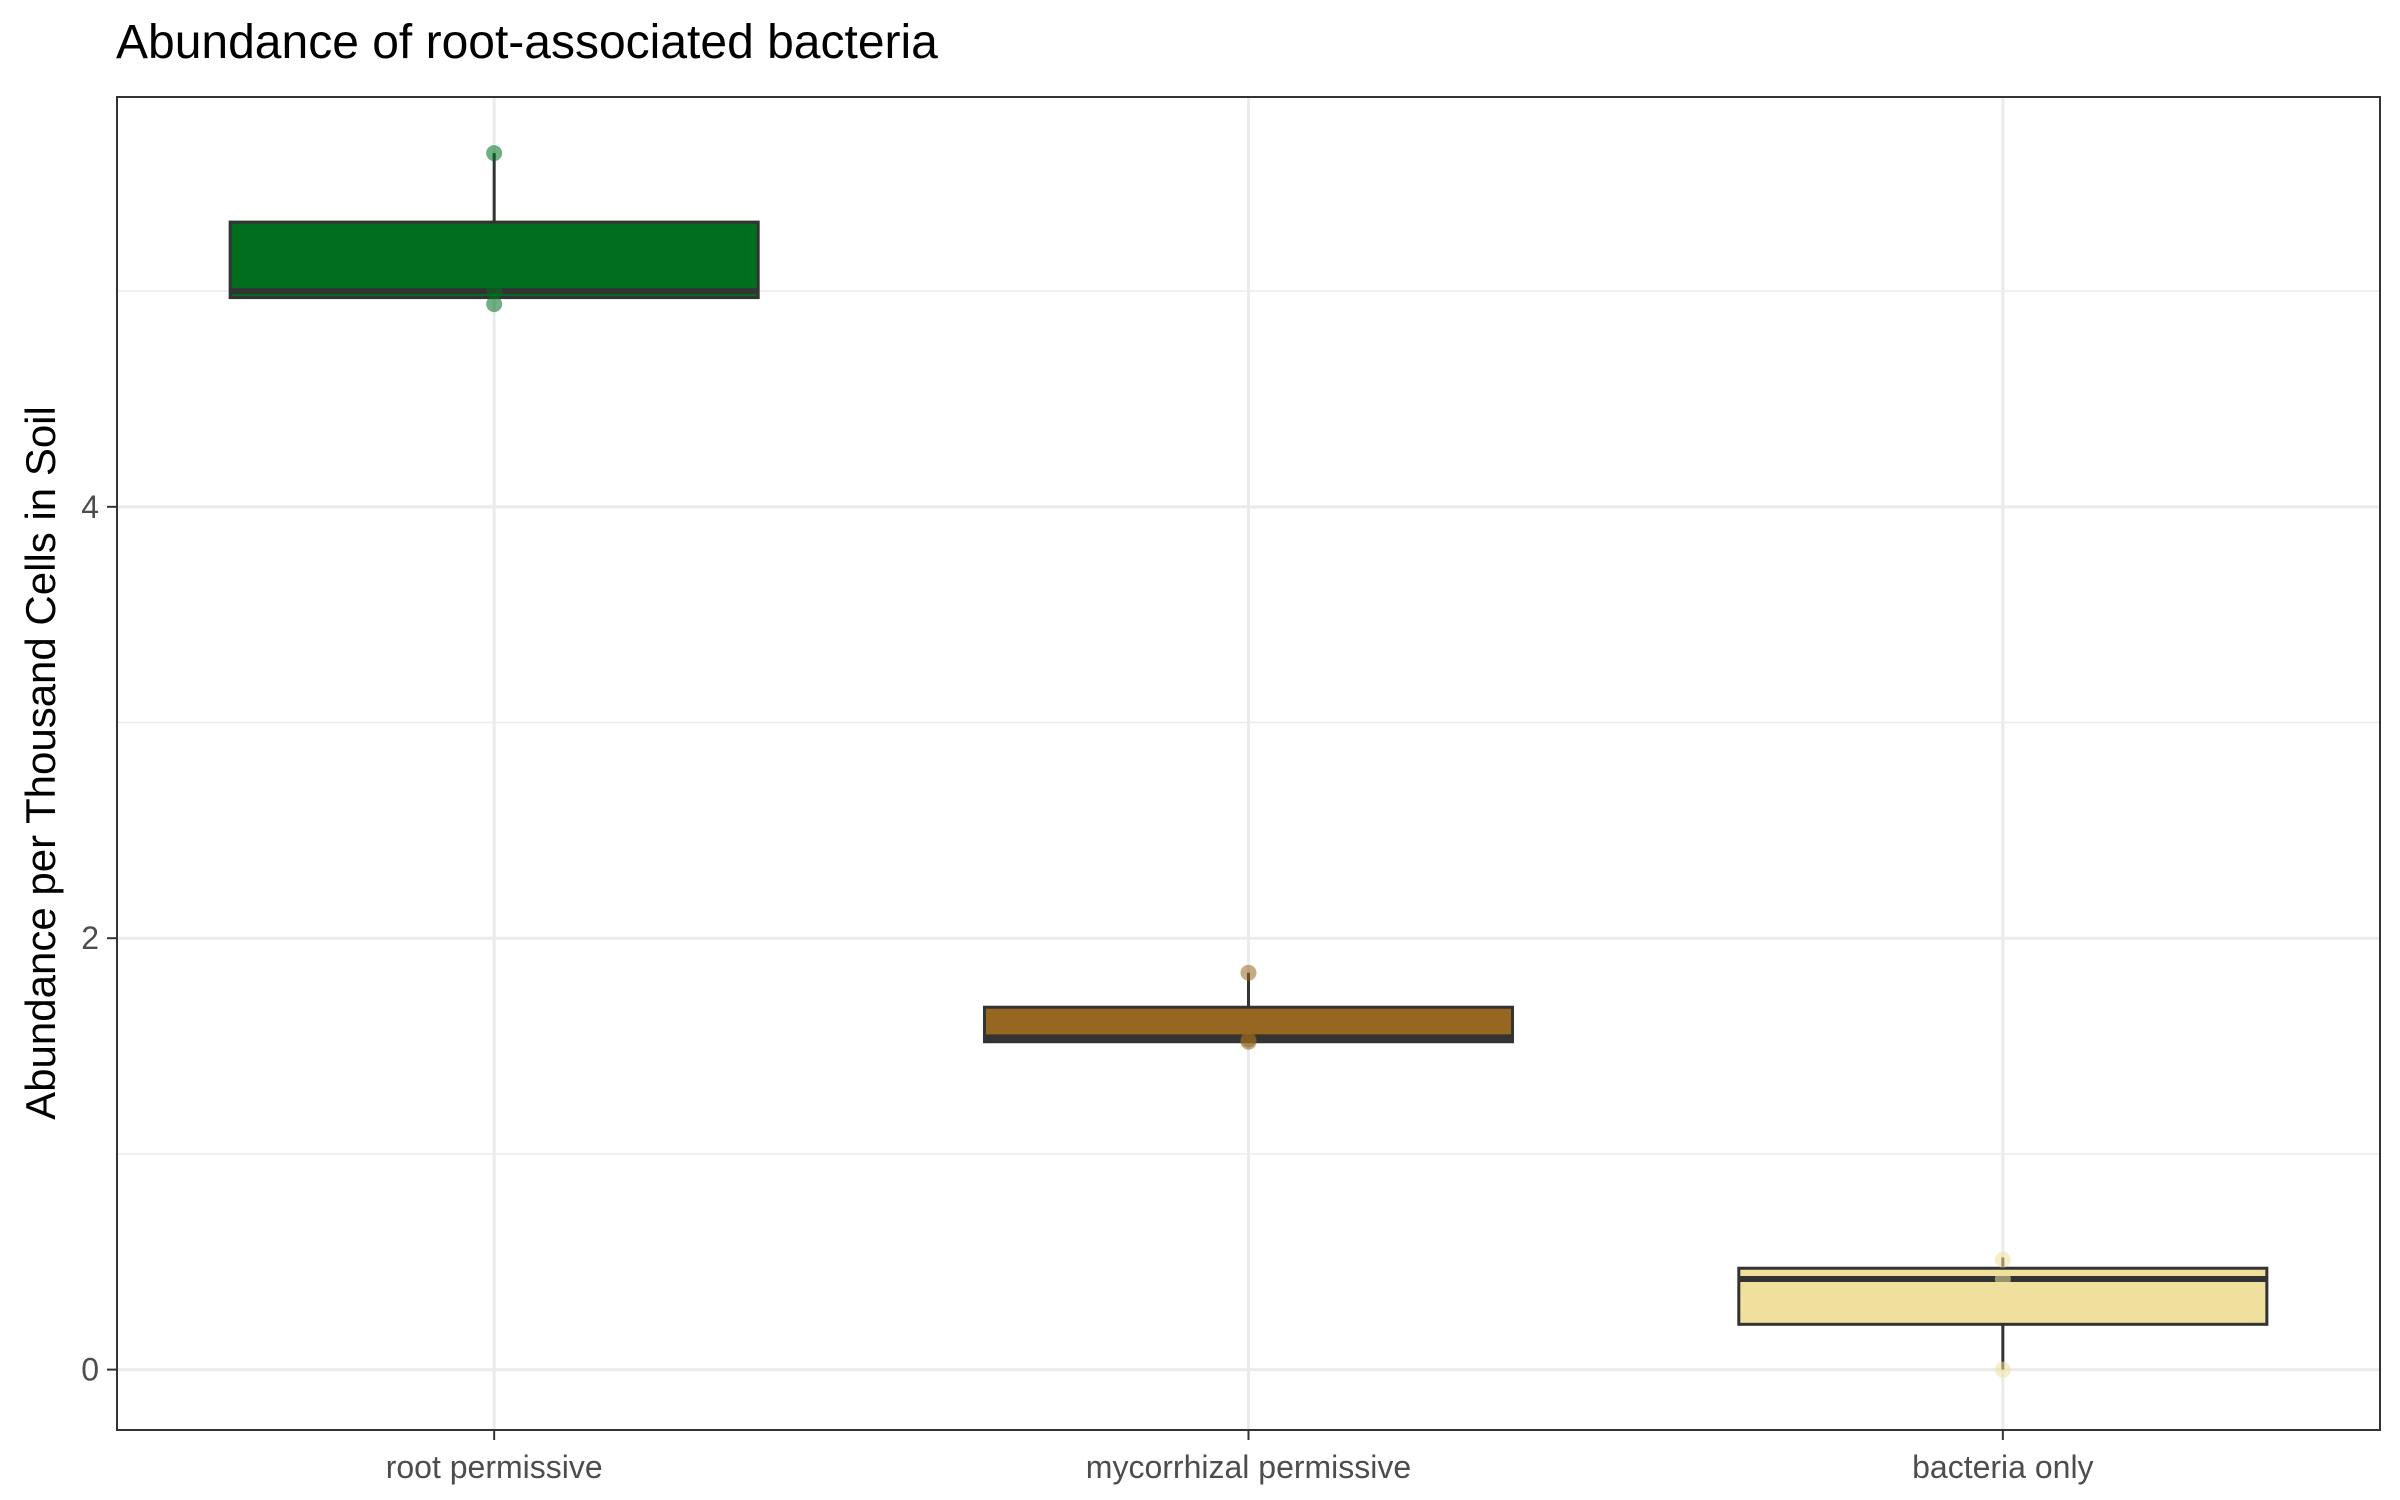 The image size is (2400, 1500). Describe the element at coordinates (1248, 1467) in the screenshot. I see `x-tick-label: mycorrhizal permissive` at that location.